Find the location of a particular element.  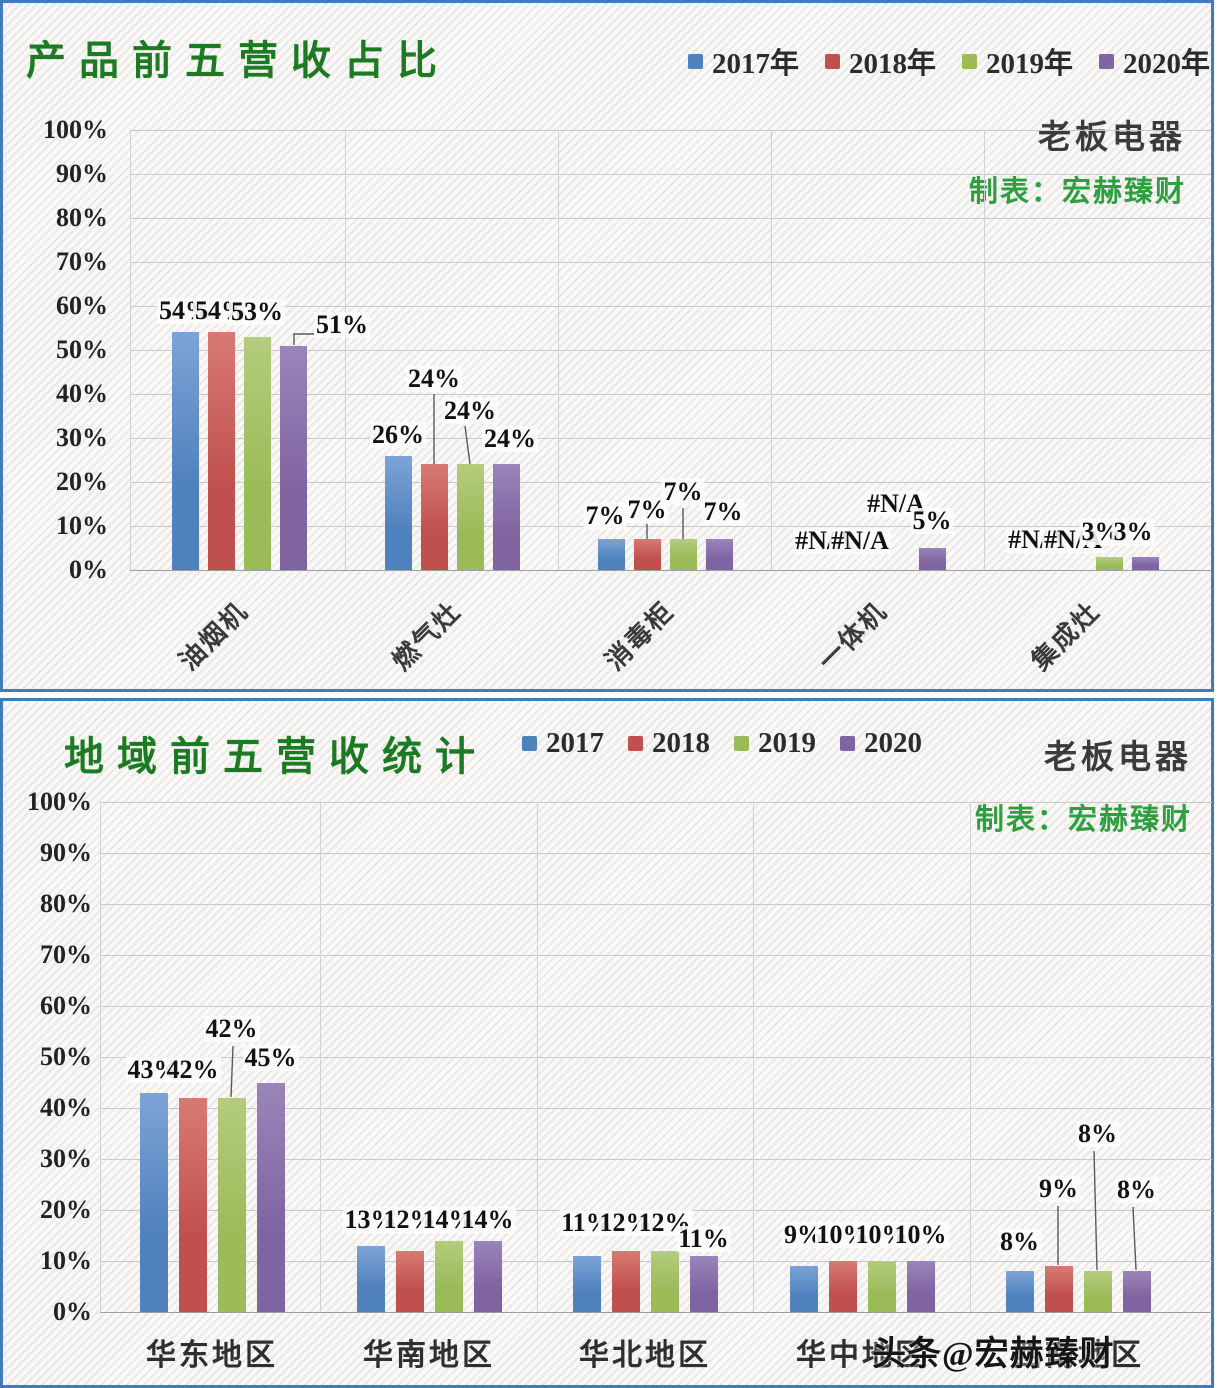

bar-2018年-油烟机 is located at coordinates (221, 451).